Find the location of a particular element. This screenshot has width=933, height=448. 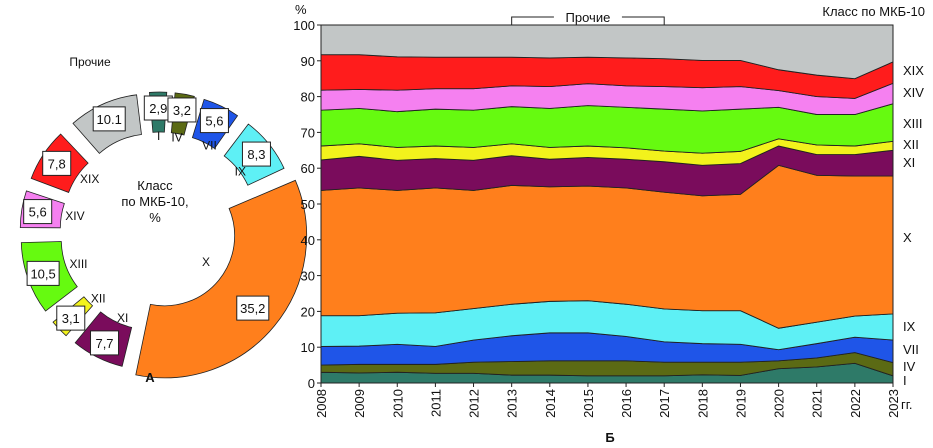

slice-value-label: 2,9 is located at coordinates (158, 108).